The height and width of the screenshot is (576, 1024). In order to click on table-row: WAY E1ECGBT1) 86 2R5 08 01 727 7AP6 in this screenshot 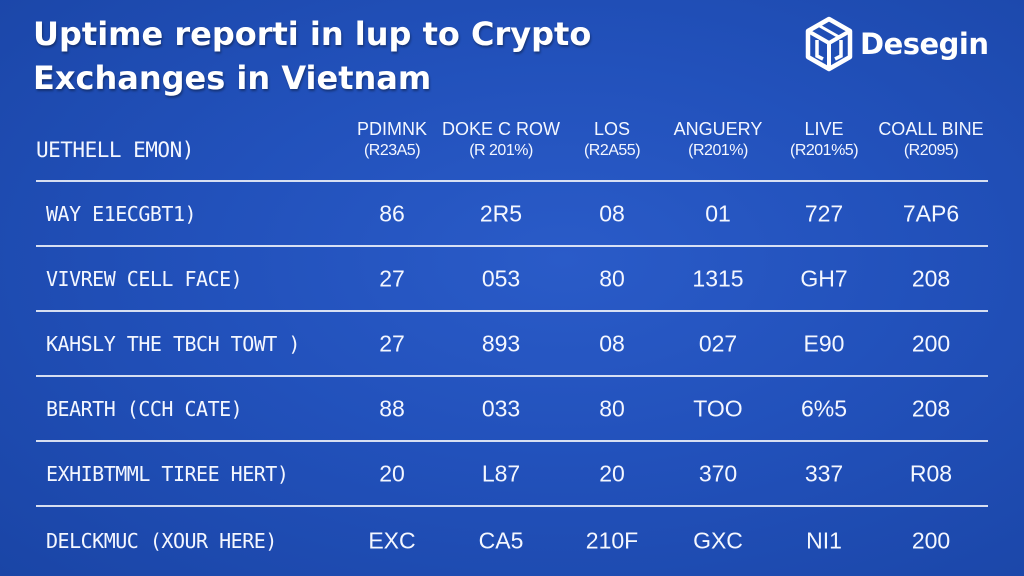, I will do `click(512, 214)`.